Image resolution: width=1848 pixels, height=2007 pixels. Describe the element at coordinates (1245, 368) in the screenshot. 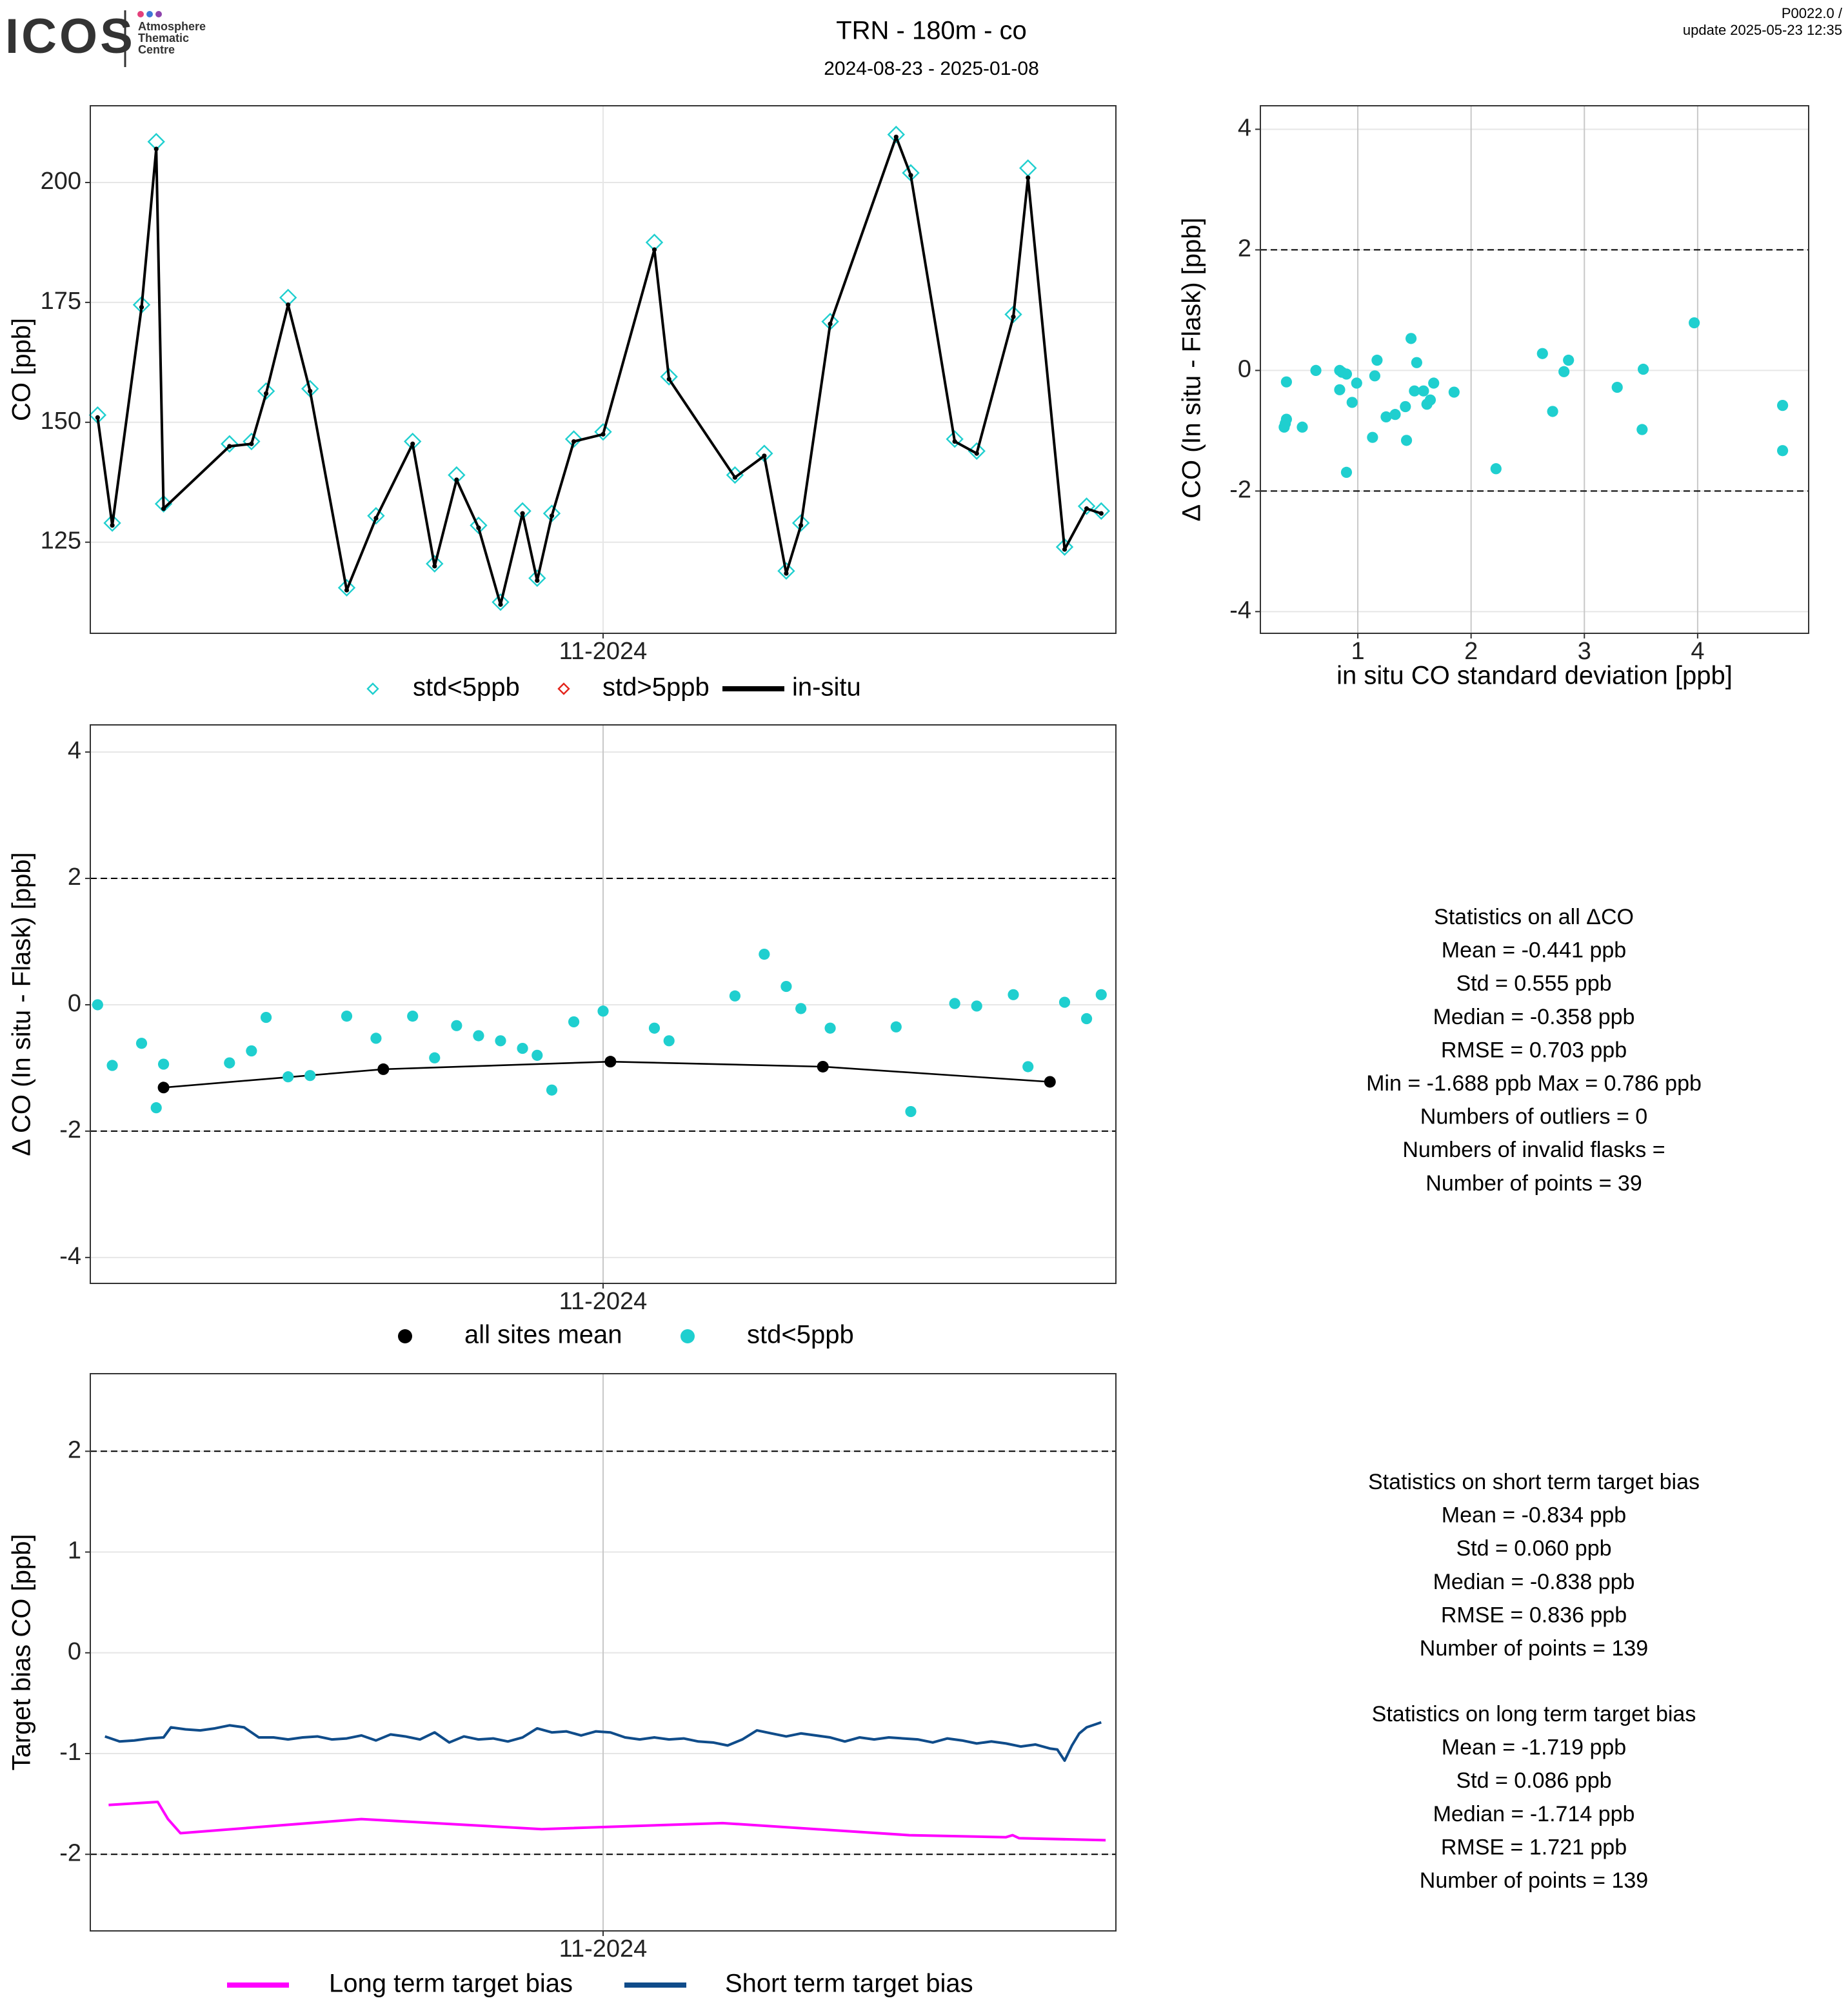

I see `y-tick-label: 0` at that location.